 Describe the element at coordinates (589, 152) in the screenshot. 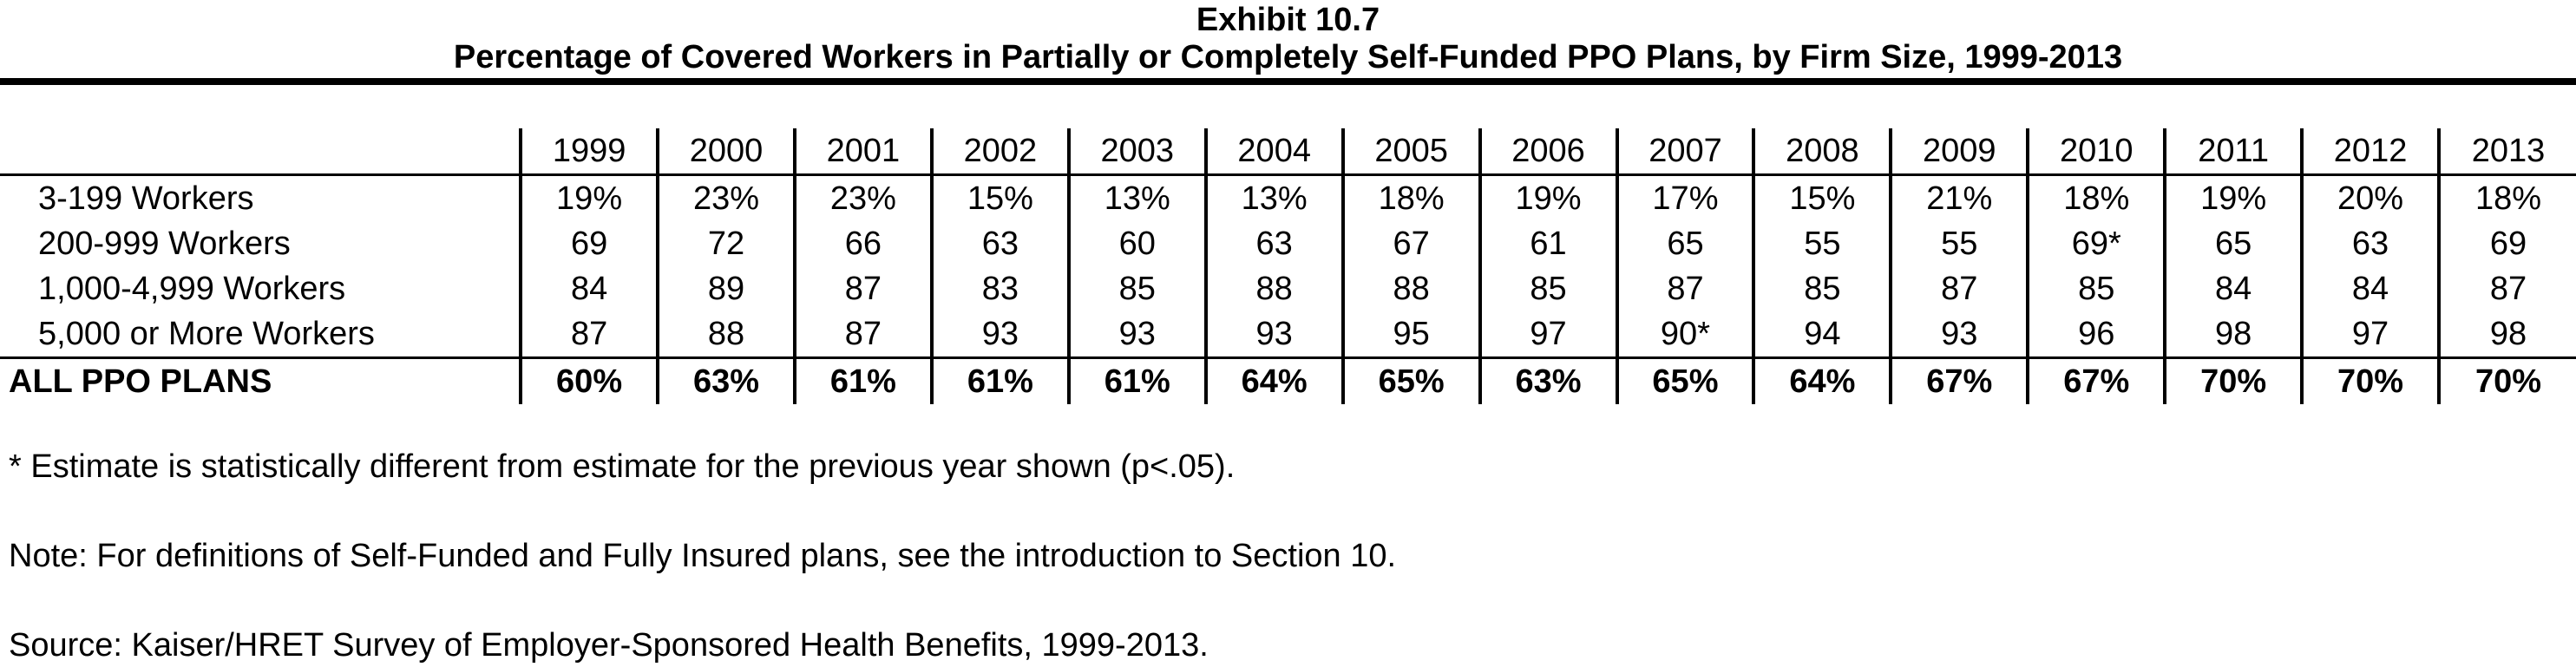

I see `column-header-1999: 1999` at that location.